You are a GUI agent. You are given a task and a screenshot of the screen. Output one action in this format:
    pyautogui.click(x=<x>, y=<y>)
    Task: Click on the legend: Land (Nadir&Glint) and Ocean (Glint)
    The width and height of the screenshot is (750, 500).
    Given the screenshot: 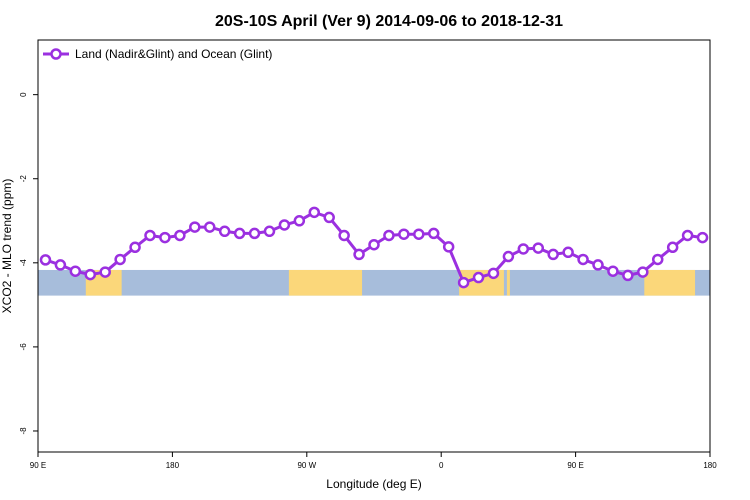 What is the action you would take?
    pyautogui.click(x=157, y=54)
    